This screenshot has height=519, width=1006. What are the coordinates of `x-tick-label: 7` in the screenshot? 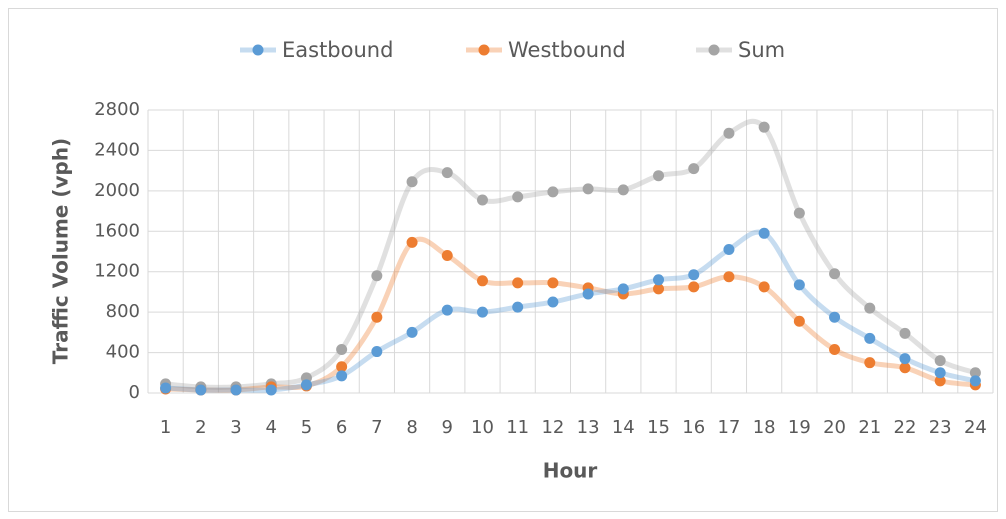 It's located at (376, 427).